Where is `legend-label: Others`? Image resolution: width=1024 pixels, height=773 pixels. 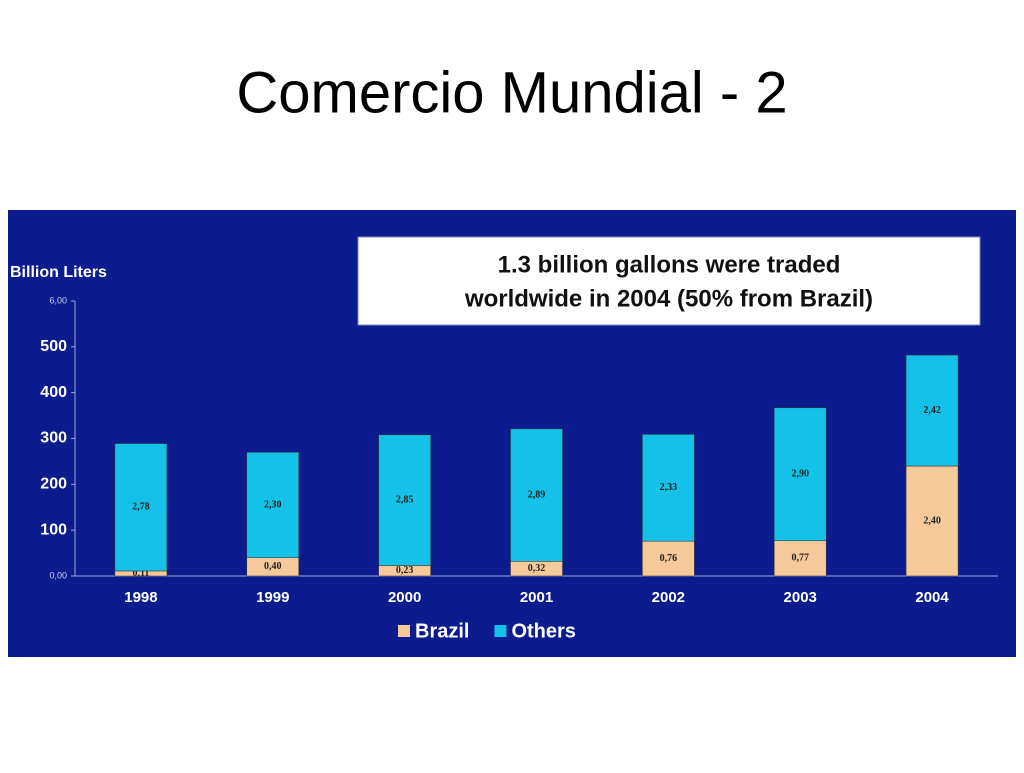 legend-label: Others is located at coordinates (543, 631).